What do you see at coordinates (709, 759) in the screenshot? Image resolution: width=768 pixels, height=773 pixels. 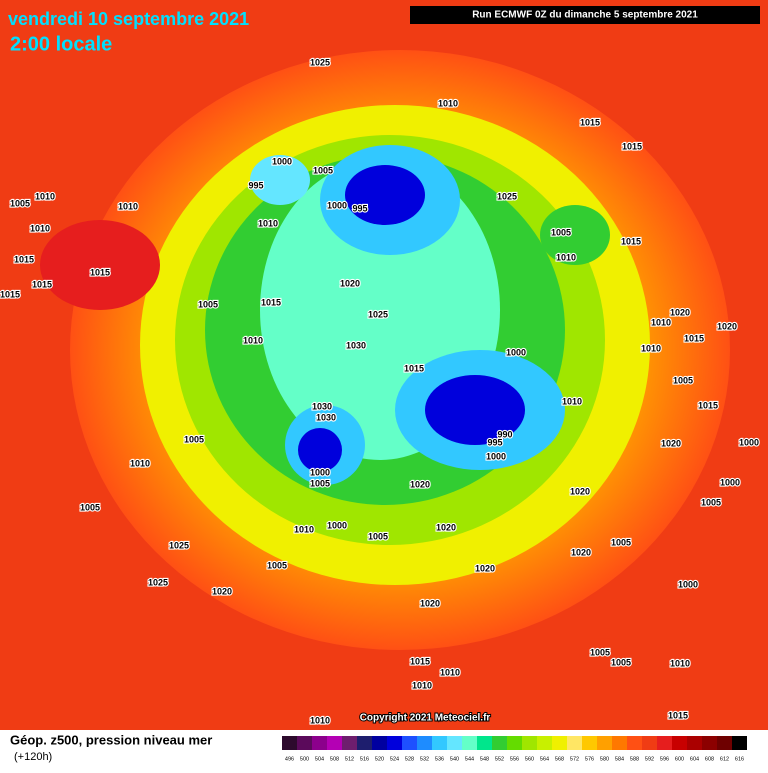 I see `scale-label: 608` at bounding box center [709, 759].